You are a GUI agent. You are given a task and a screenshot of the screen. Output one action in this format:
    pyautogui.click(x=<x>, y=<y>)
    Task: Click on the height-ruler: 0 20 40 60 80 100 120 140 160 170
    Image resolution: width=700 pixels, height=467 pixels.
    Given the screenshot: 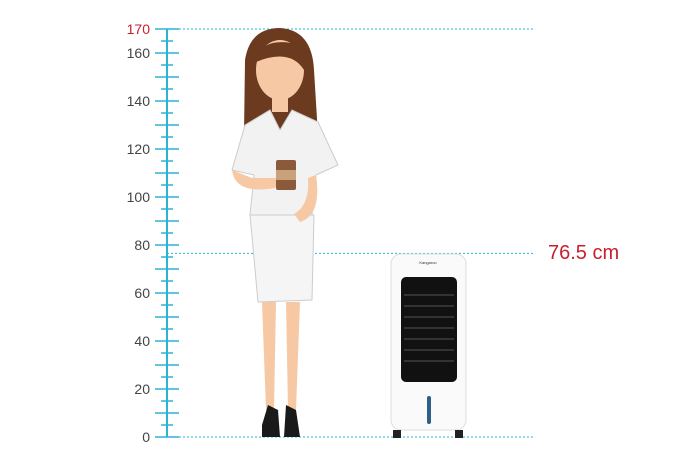 What is the action you would take?
    pyautogui.click(x=153, y=233)
    